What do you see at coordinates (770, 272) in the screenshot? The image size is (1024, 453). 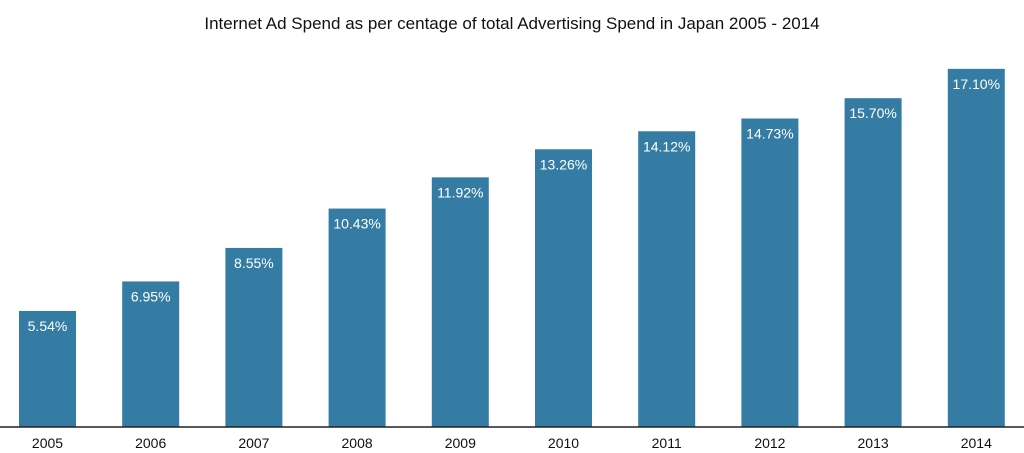 I see `bar-2012` at bounding box center [770, 272].